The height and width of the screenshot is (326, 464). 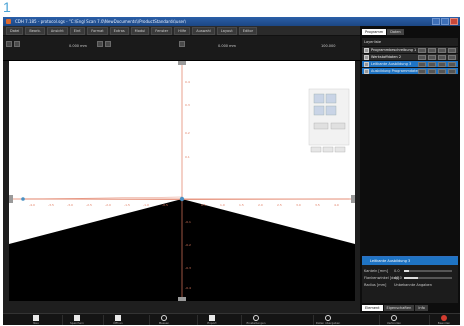 What do you see at coordinates (108, 205) in the screenshot?
I see `x-tick-label: -2.0` at bounding box center [108, 205].